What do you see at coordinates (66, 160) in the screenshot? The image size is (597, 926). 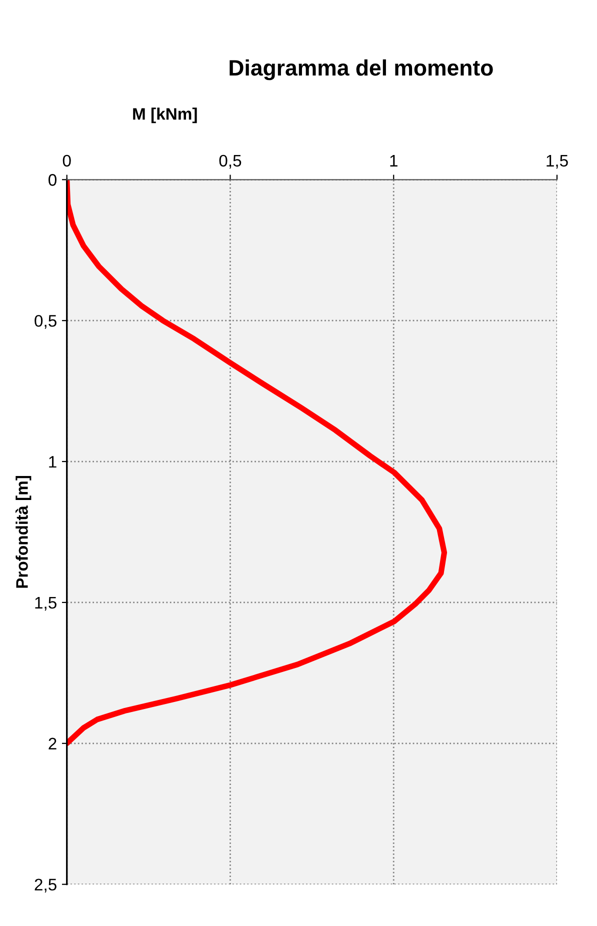 I see `x-tick-label: 0` at bounding box center [66, 160].